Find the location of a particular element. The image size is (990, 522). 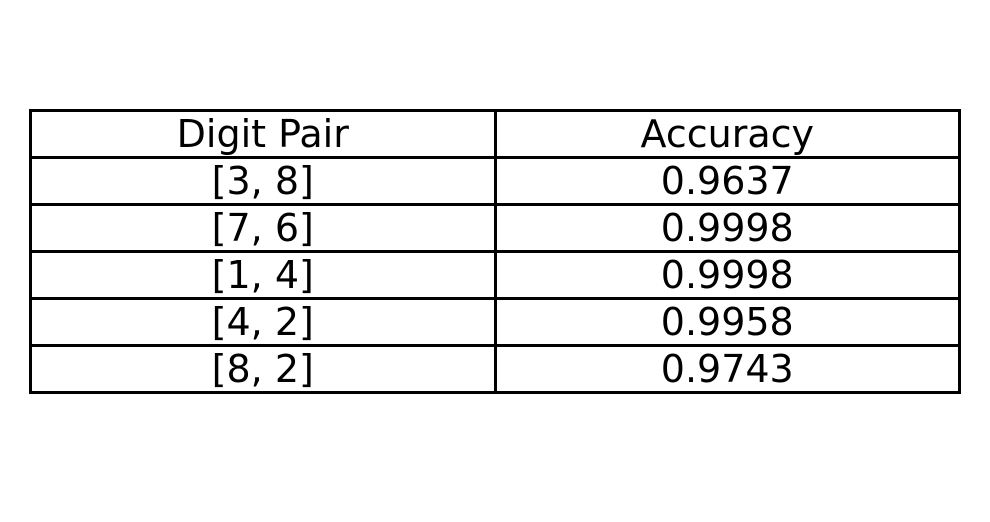

accuracy-cell: 0.9743 is located at coordinates (727, 369).